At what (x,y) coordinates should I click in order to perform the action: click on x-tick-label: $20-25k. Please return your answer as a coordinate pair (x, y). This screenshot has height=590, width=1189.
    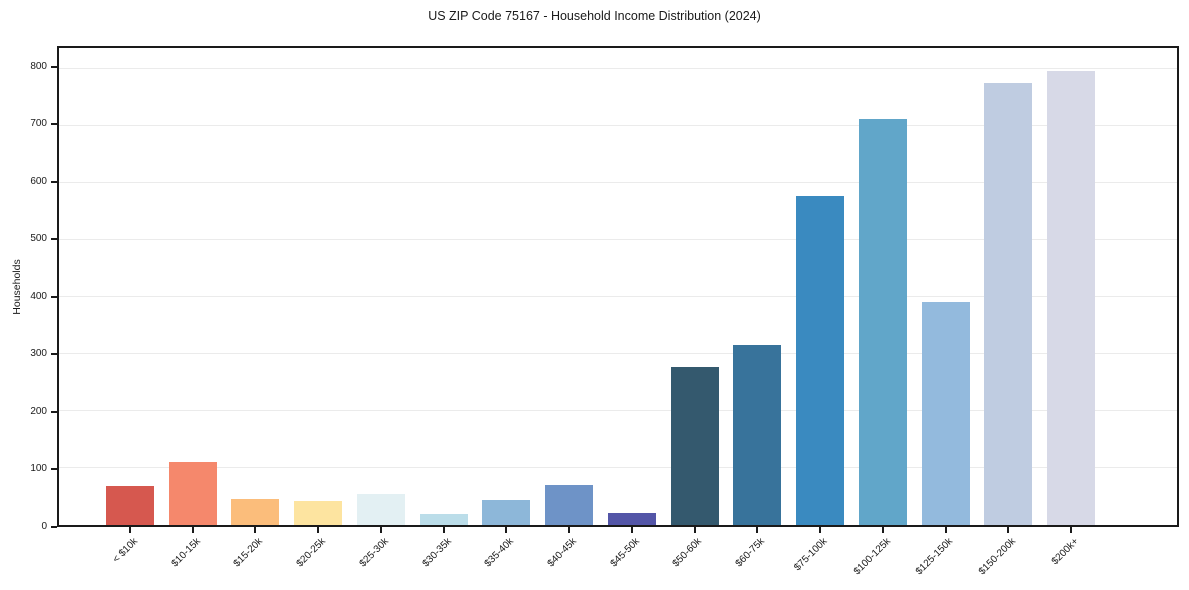
    Looking at the image, I should click on (311, 553).